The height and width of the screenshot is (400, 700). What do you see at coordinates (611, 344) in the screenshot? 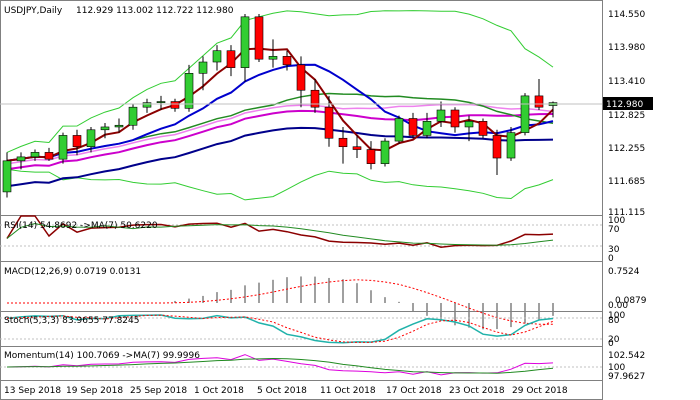
I see `stoch-tick: 0` at bounding box center [611, 344].